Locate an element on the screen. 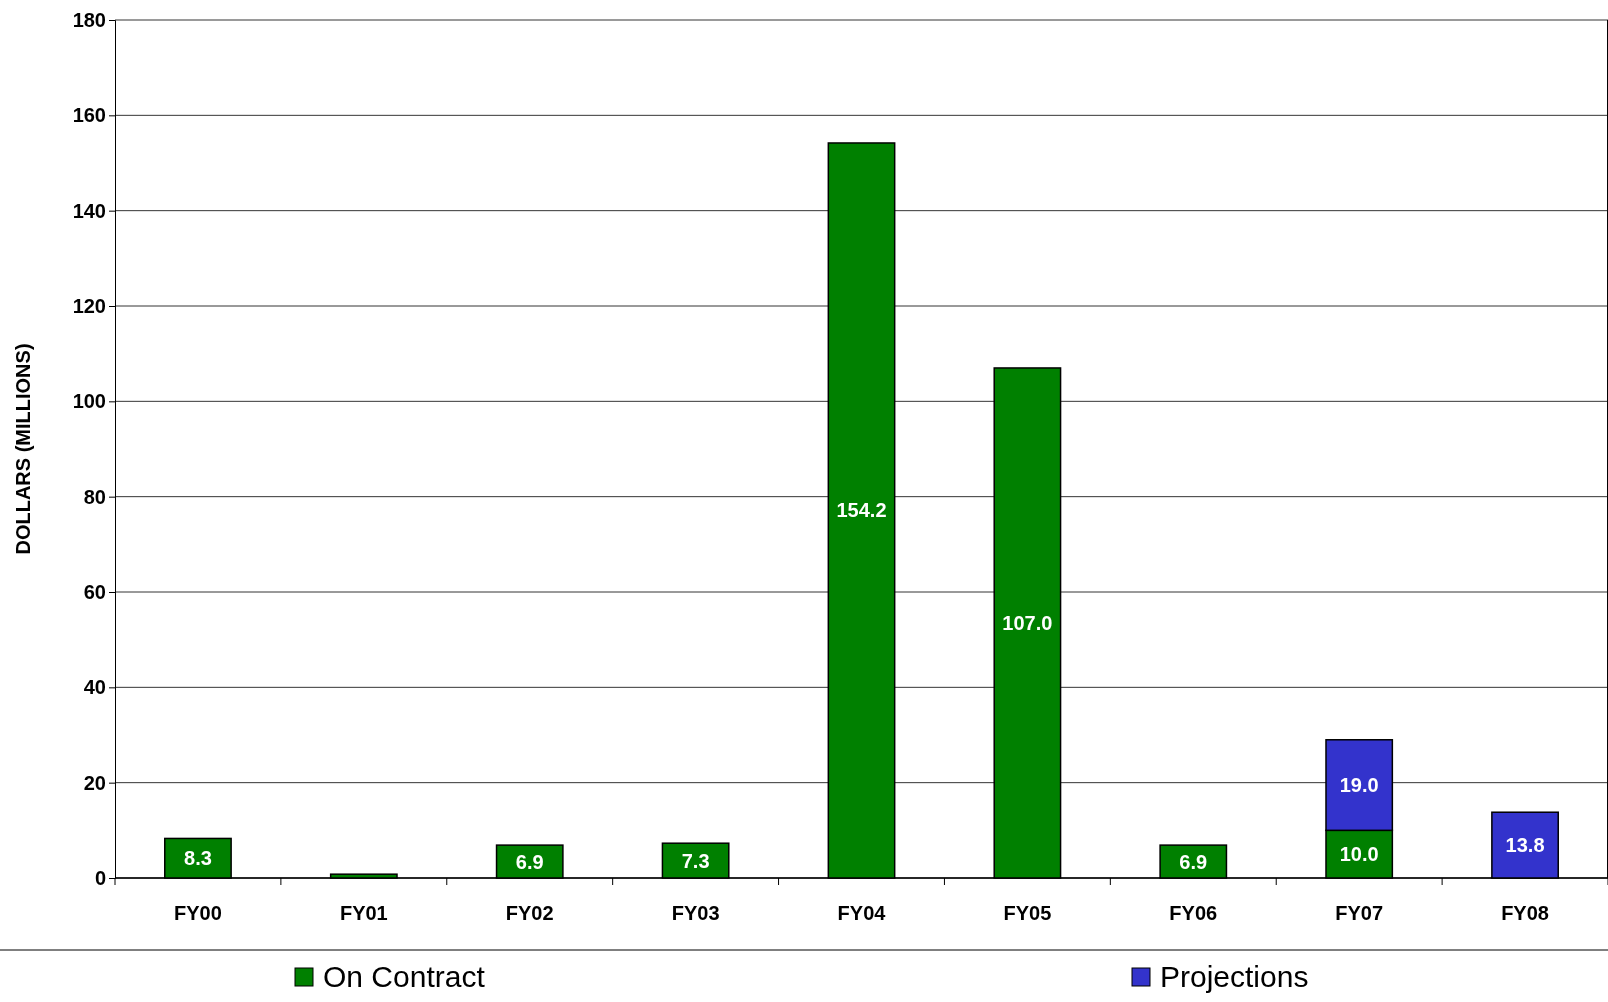 The width and height of the screenshot is (1608, 1002). x-tick-label: FY07 is located at coordinates (1359, 913).